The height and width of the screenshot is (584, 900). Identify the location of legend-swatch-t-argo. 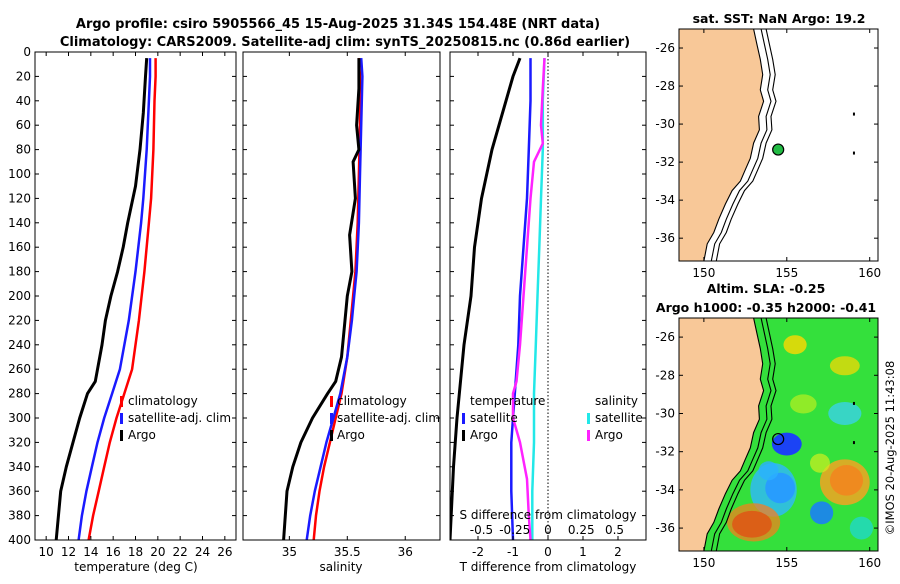
(463, 435).